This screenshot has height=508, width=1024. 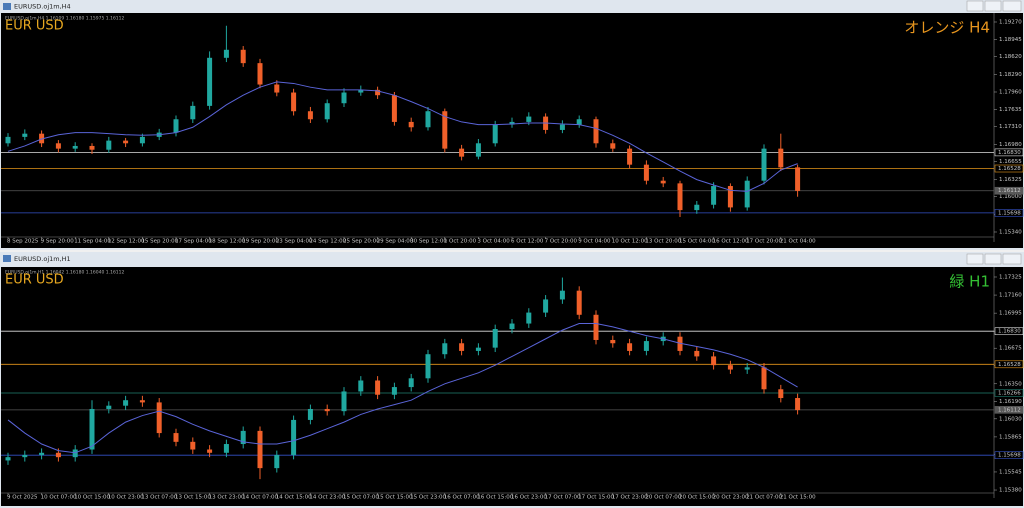 What do you see at coordinates (294, 242) in the screenshot?
I see `x-tick-label: 23 Sep 04:00` at bounding box center [294, 242].